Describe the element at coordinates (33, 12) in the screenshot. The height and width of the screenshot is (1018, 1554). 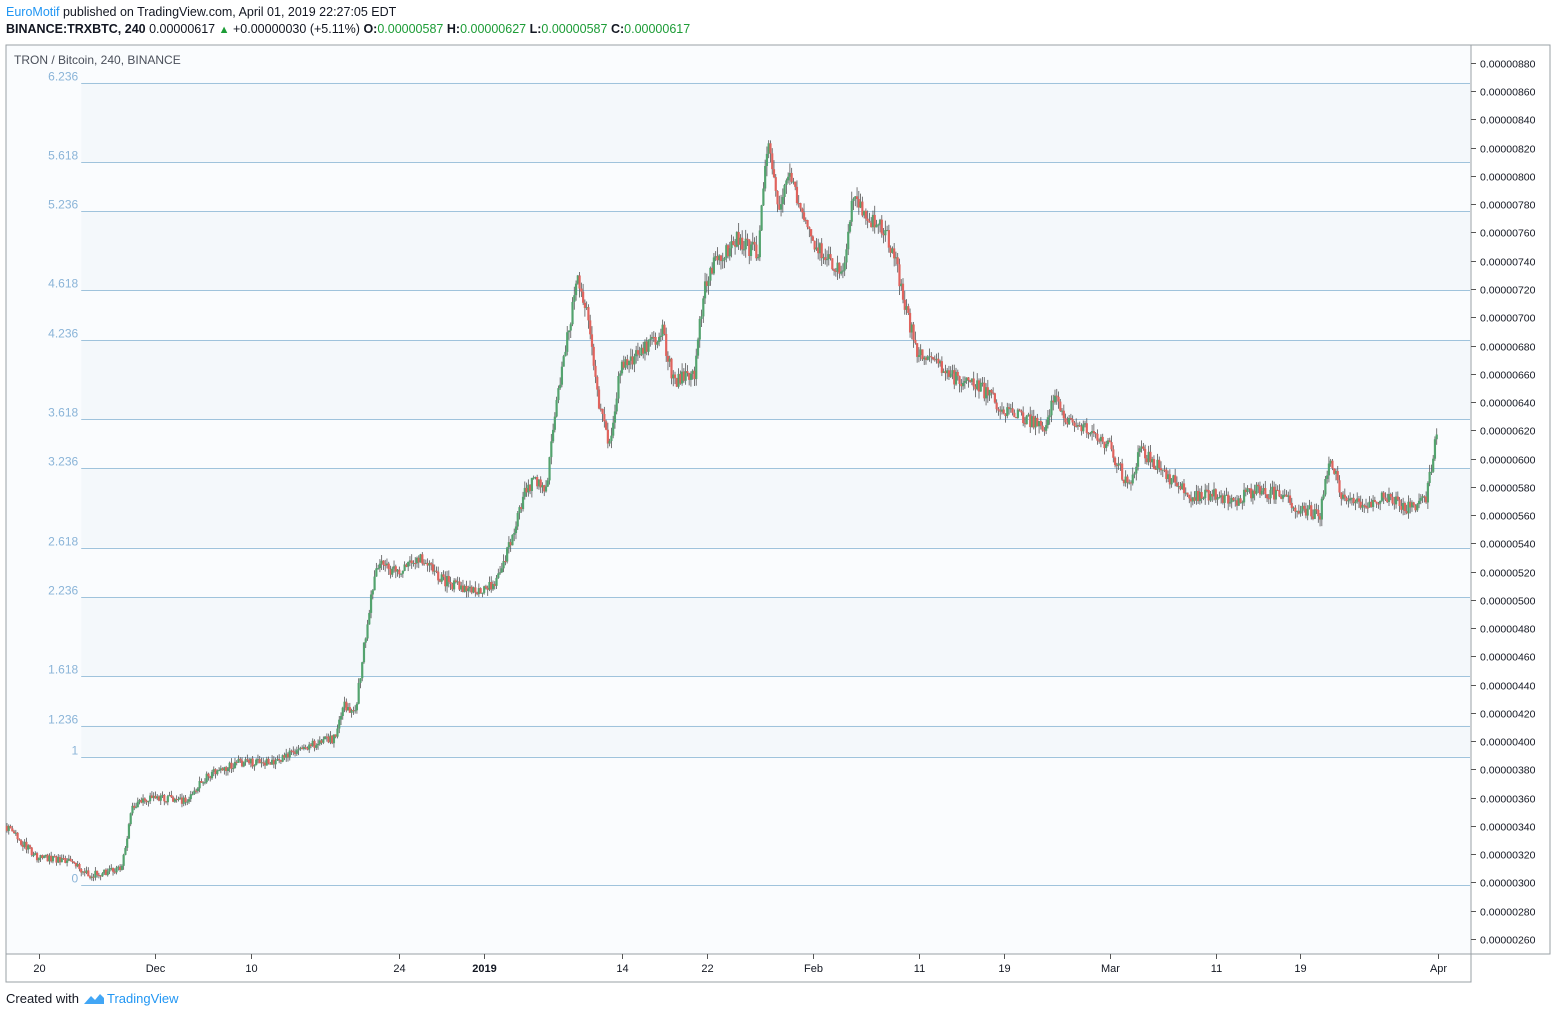
I see `author-link: EuroMotif` at that location.